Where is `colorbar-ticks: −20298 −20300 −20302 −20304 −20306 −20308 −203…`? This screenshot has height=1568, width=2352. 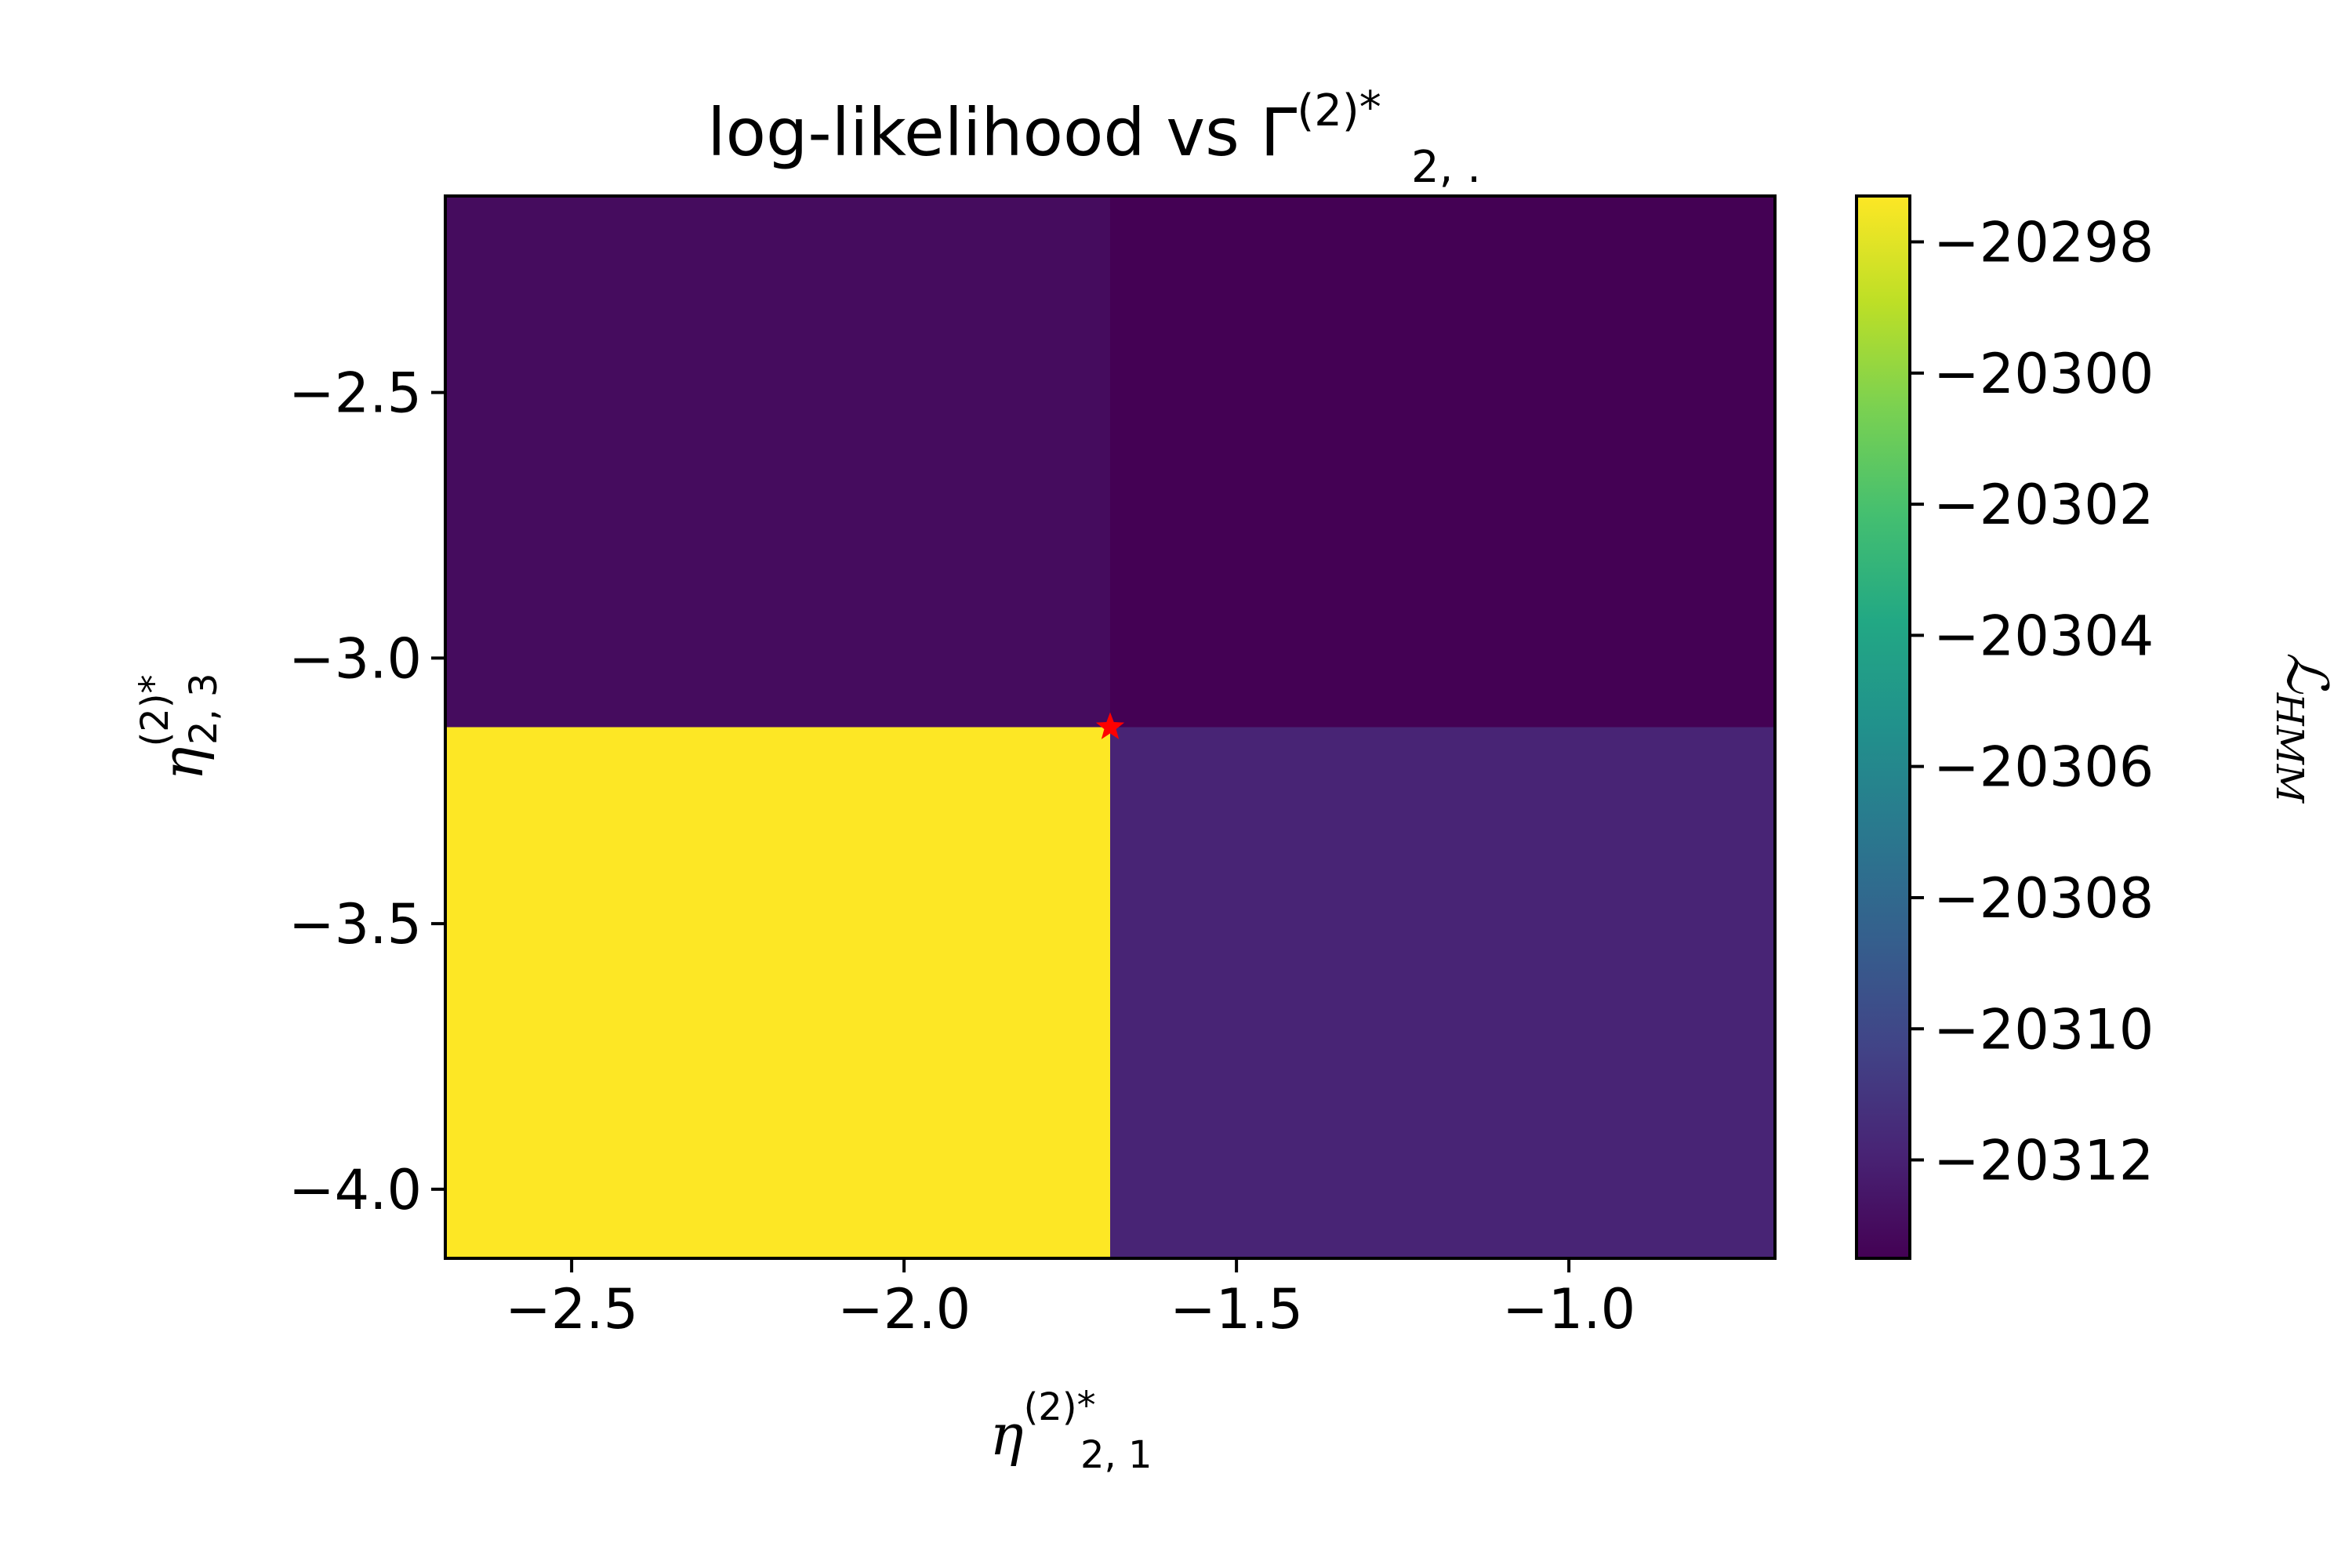
colorbar-ticks: −20298 −20300 −20302 −20304 −20306 −20308 −203… is located at coordinates (2032, 702).